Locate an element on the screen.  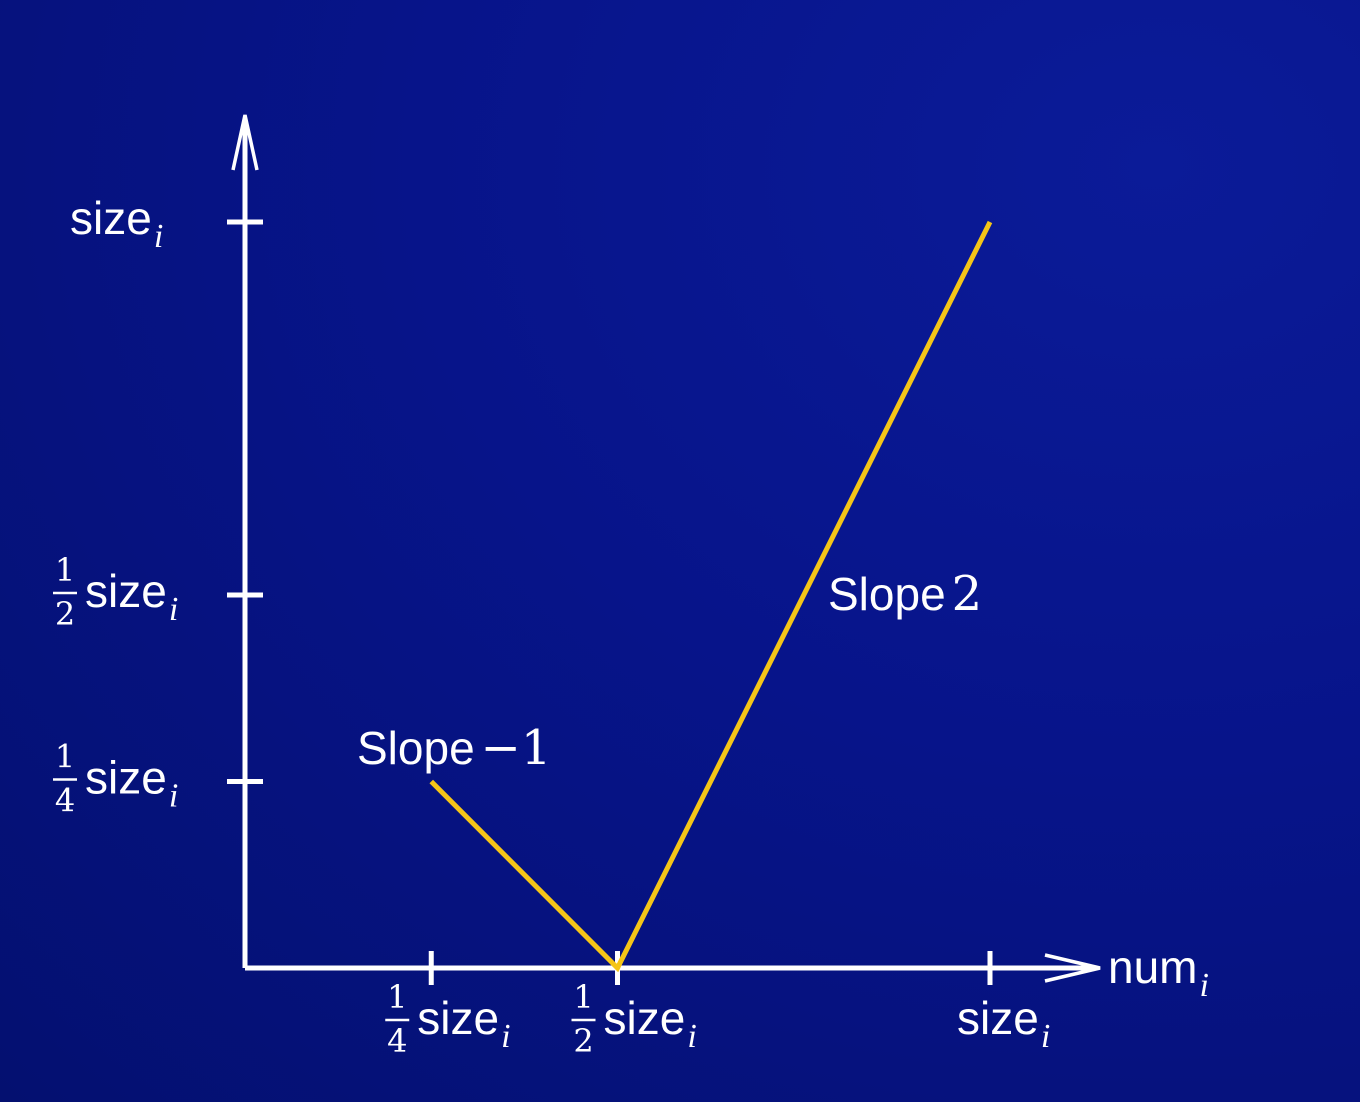
x-tick-label-0: 1 4 size i is located at coordinates (448, 1019).